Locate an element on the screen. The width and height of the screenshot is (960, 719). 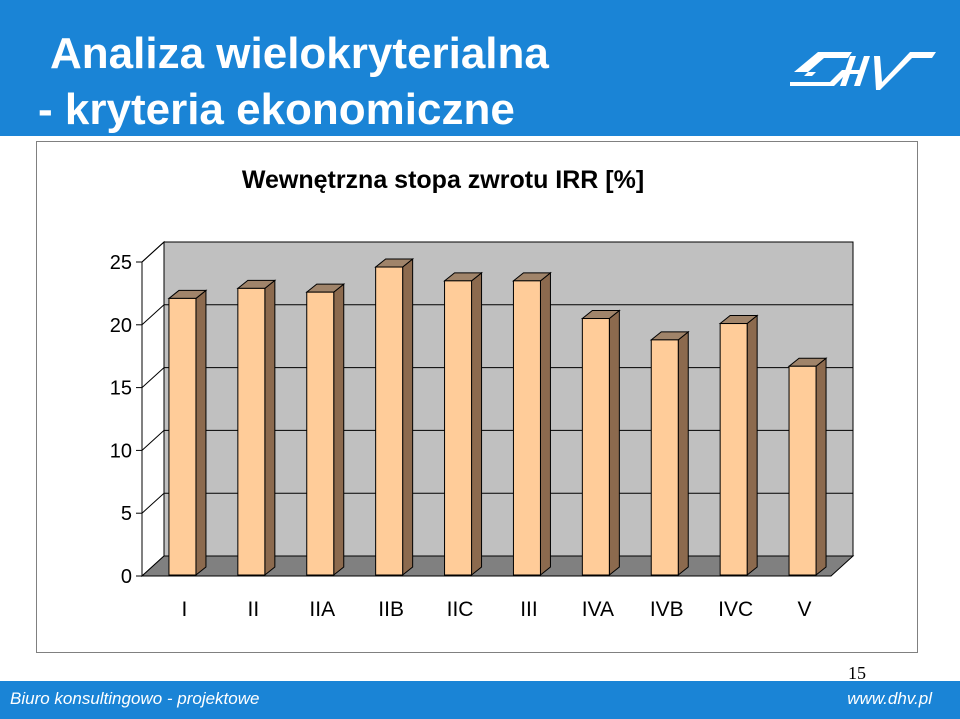
chart-title: Wewnętrzna stopa zwrotu IRR [%] is located at coordinates (443, 180).